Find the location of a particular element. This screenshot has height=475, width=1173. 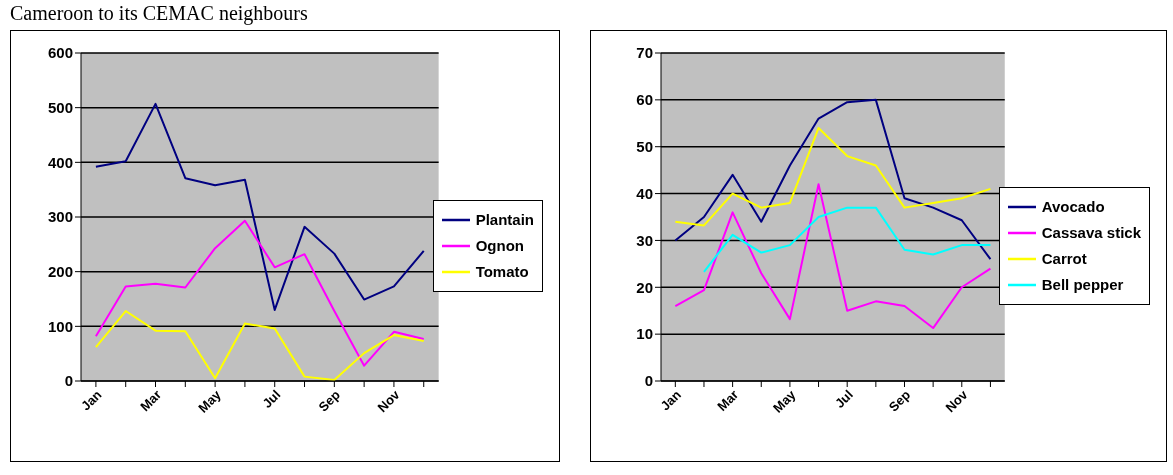

legend-label: Avocado is located at coordinates (1073, 207).